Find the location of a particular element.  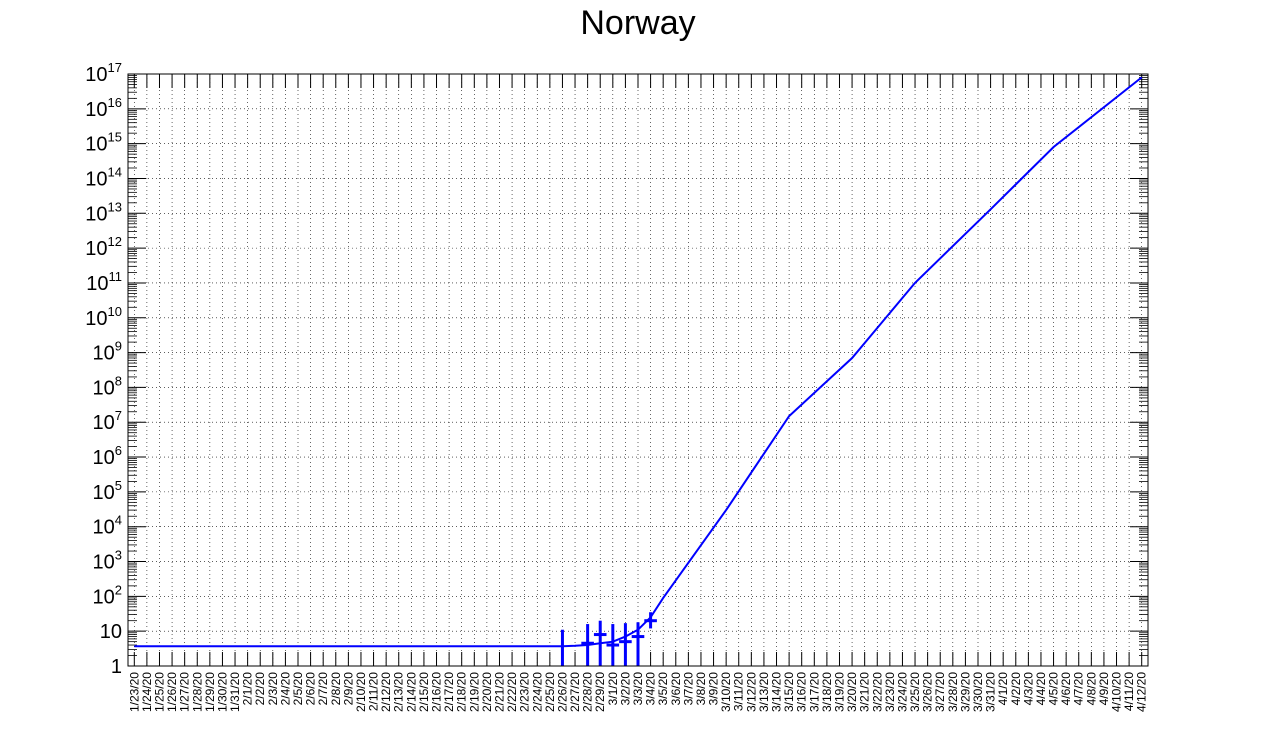

x-tick-label: 2/23/20 is located at coordinates (525, 692).